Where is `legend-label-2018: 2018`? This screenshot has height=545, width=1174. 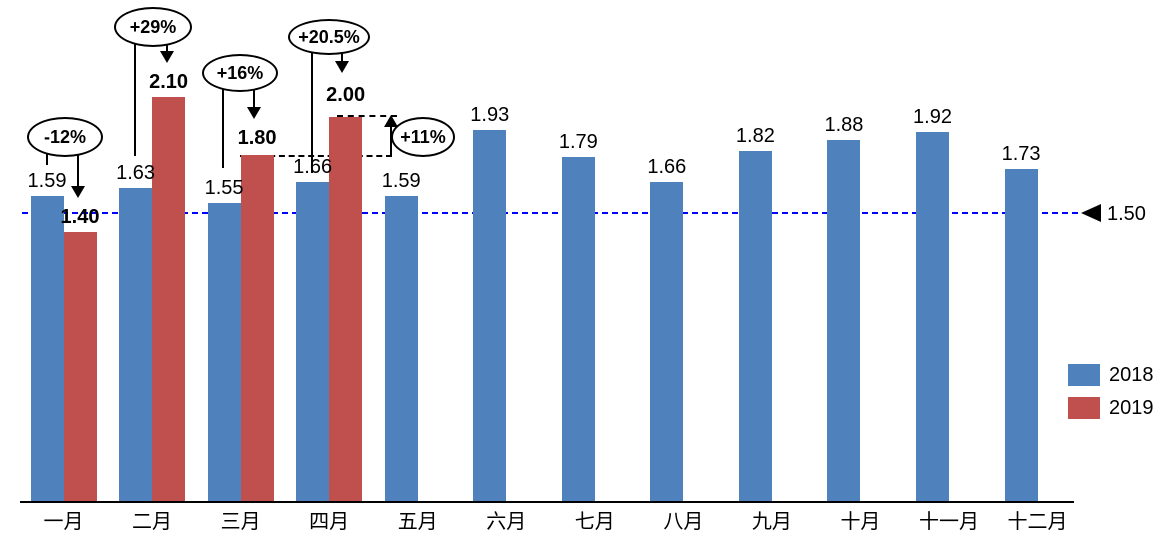 legend-label-2018: 2018 is located at coordinates (1131, 375).